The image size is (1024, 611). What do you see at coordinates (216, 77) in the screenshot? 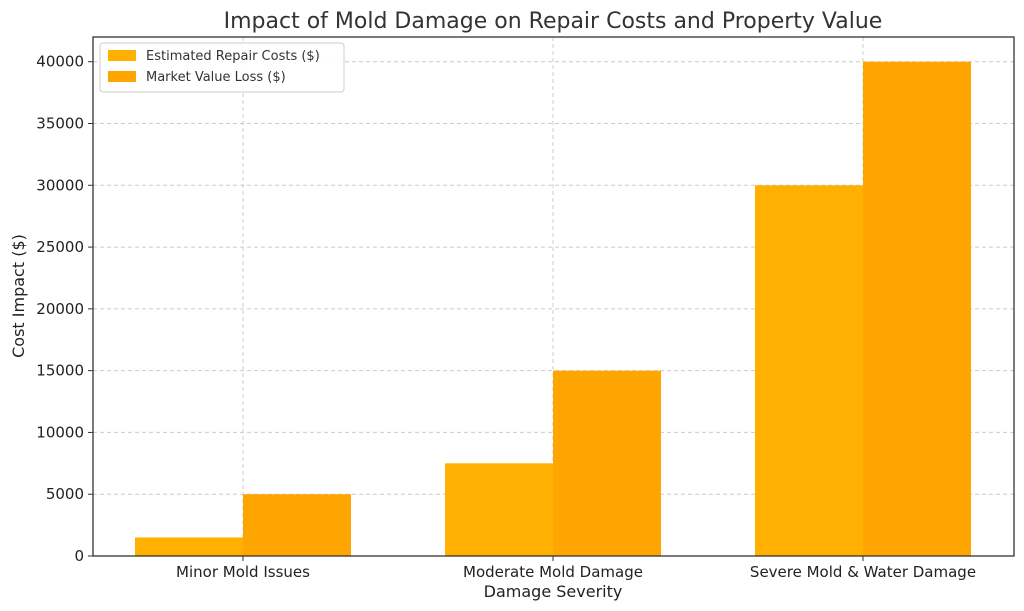
I see `legend-label-market: Market Value Loss ($)` at bounding box center [216, 77].